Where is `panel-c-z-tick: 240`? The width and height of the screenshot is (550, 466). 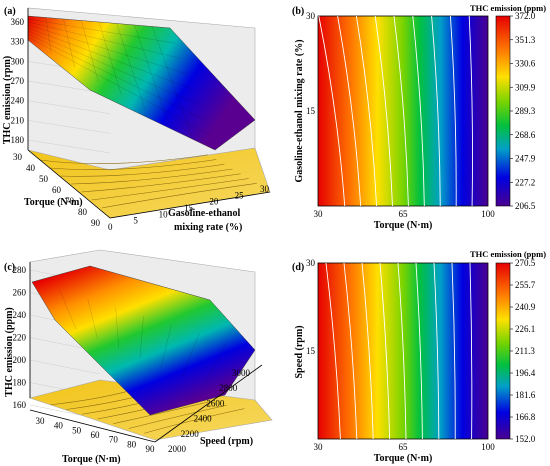
panel-c-z-tick: 240 is located at coordinates (20, 315).